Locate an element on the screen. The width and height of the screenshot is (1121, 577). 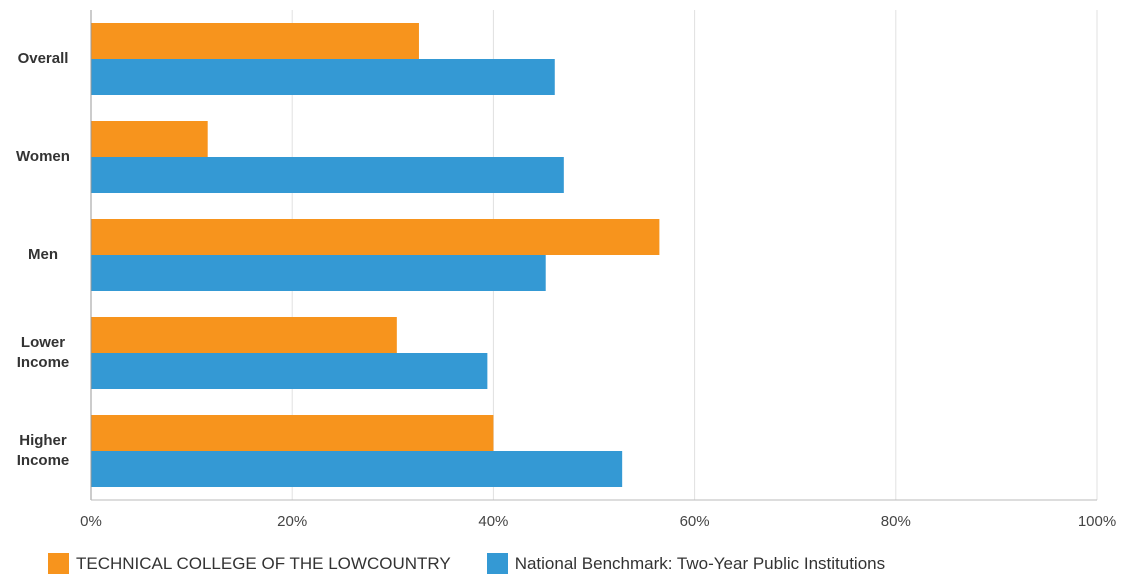
bar-1-higher-income is located at coordinates (292, 433).